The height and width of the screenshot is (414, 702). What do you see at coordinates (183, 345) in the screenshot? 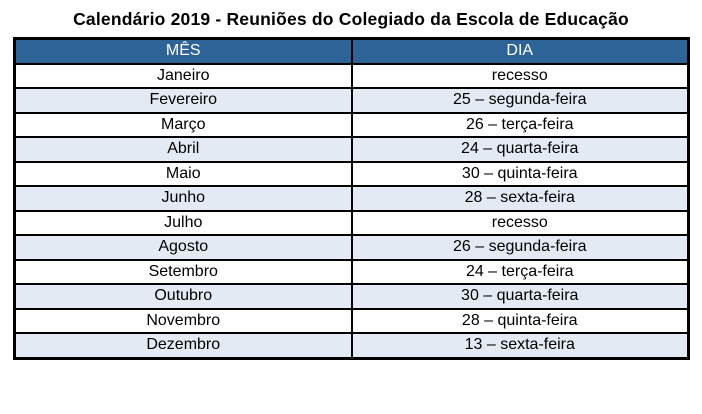
I see `month-cell: Dezembro` at bounding box center [183, 345].